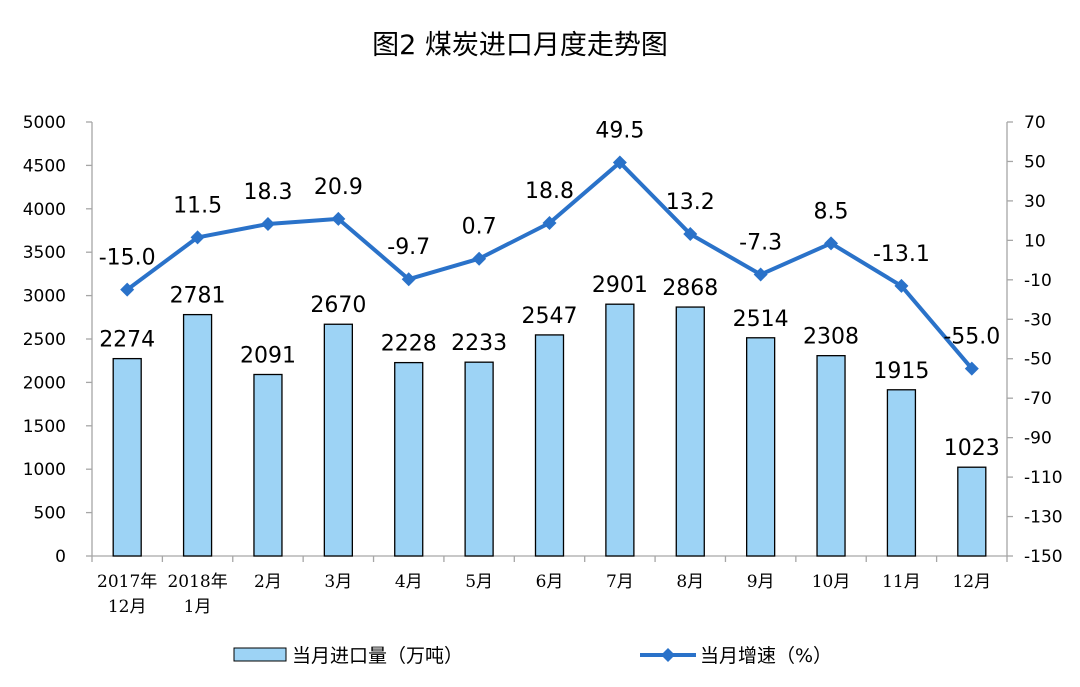 The image size is (1080, 687). I want to click on x-tick-label: 10月, so click(831, 582).